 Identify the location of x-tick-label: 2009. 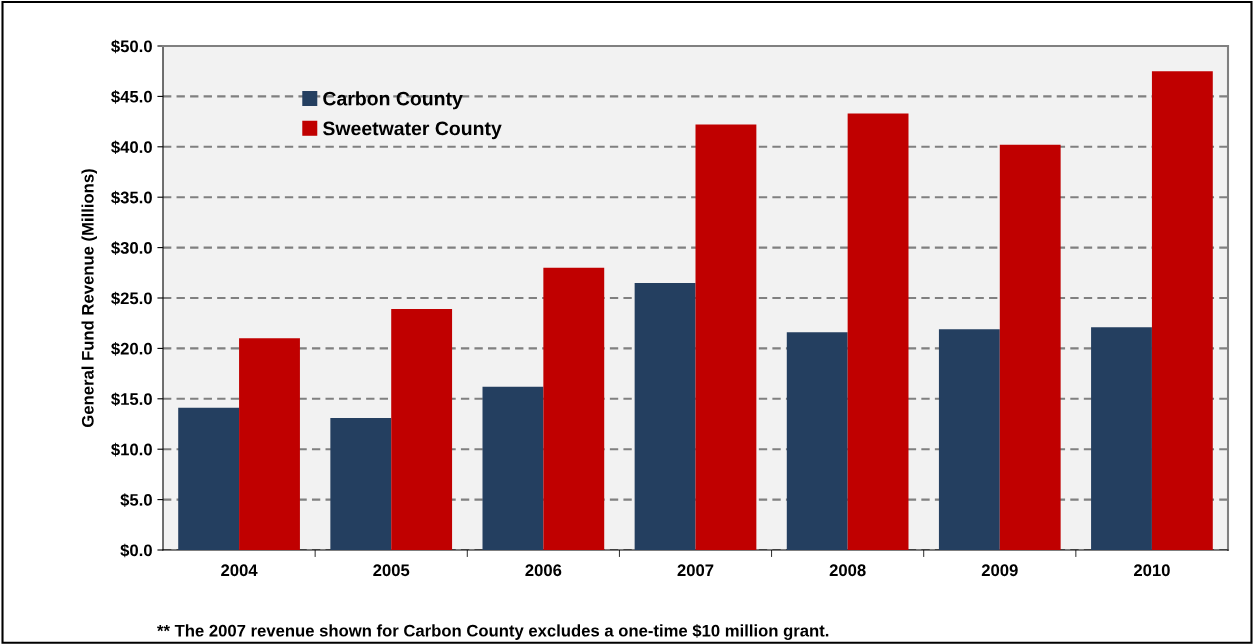
(999, 570).